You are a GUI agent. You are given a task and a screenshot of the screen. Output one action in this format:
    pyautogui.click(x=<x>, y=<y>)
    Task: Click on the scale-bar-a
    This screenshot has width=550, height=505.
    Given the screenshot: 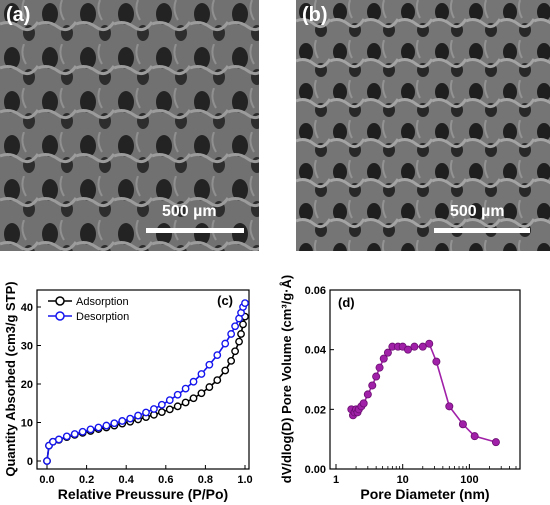 What is the action you would take?
    pyautogui.click(x=195, y=230)
    